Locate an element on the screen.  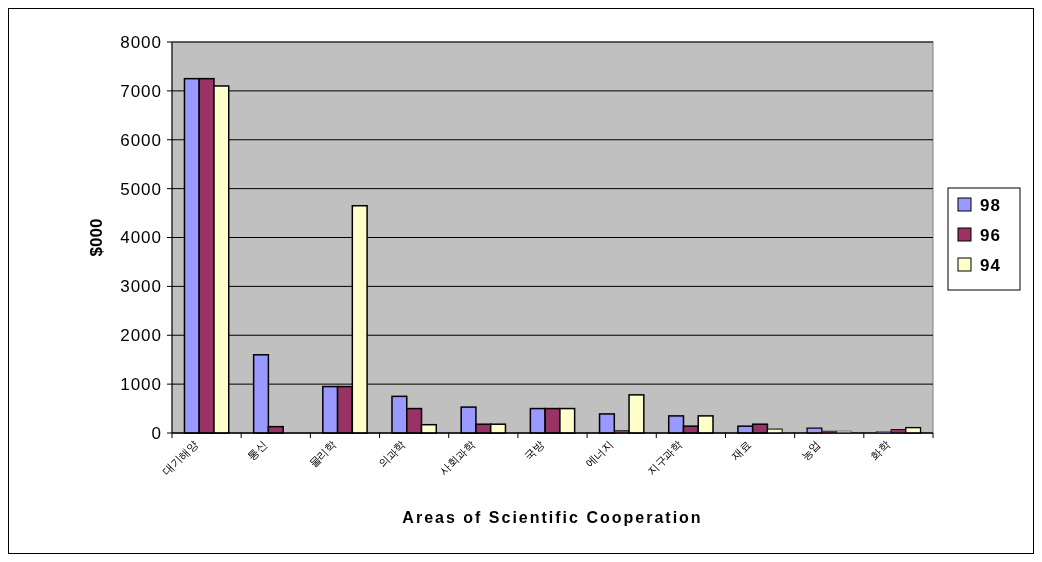
y-tick-label: 2000 is located at coordinates (141, 336).